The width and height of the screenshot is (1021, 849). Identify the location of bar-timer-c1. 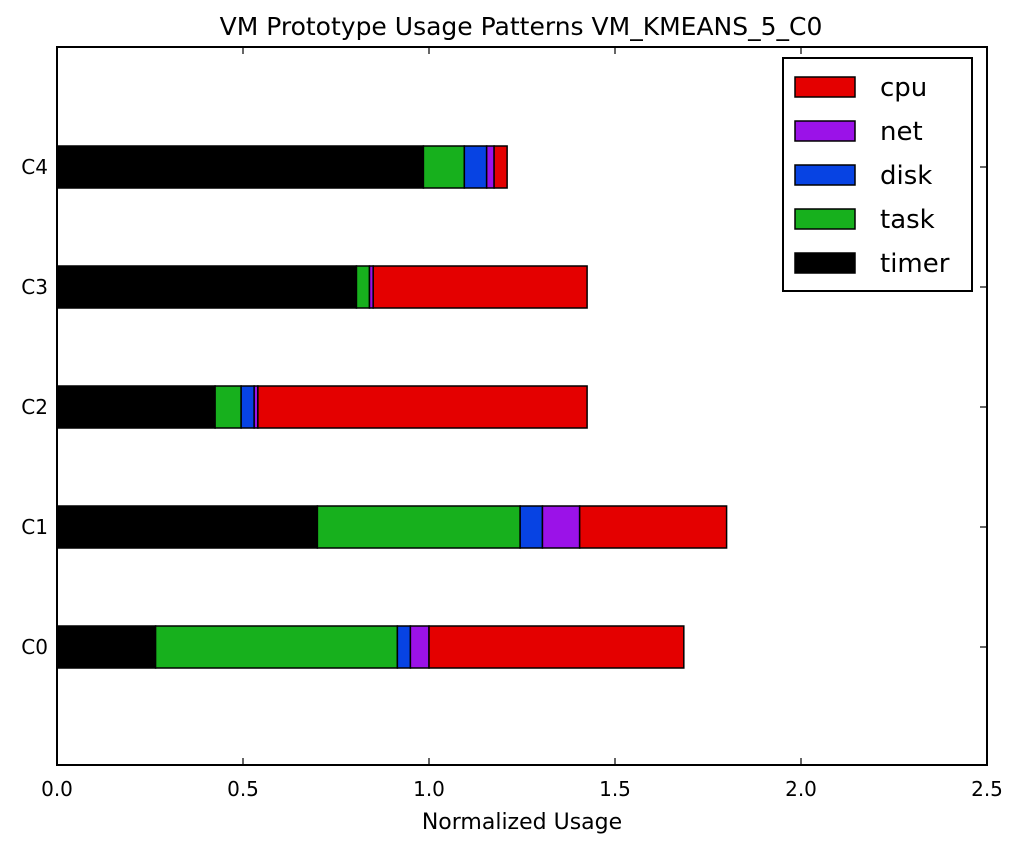
(187, 527).